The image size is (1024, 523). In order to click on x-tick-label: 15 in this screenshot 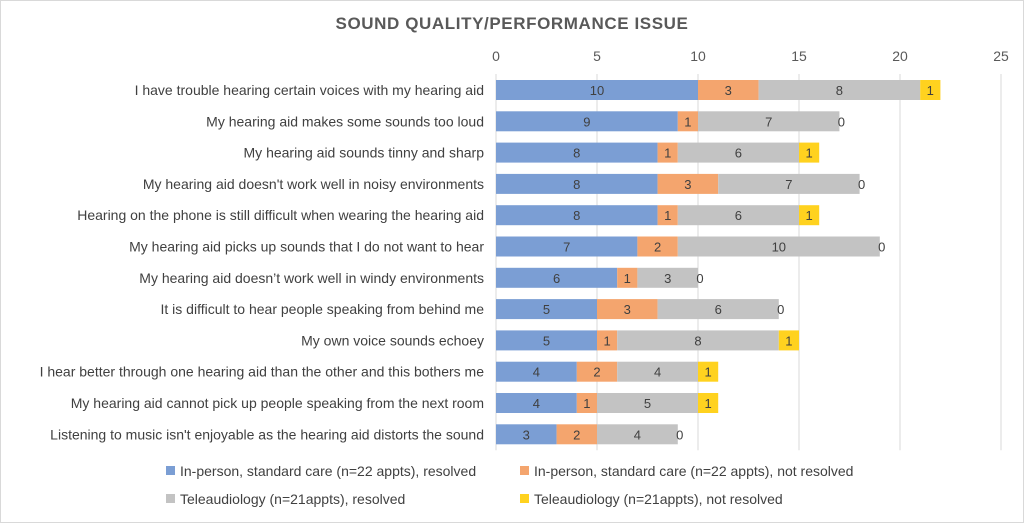, I will do `click(799, 56)`.